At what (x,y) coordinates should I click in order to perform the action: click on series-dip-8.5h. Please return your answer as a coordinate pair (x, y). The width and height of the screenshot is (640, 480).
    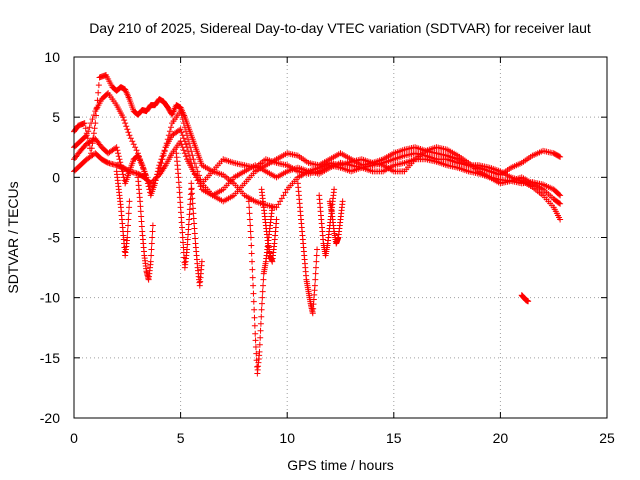
    Looking at the image, I should click on (260, 287).